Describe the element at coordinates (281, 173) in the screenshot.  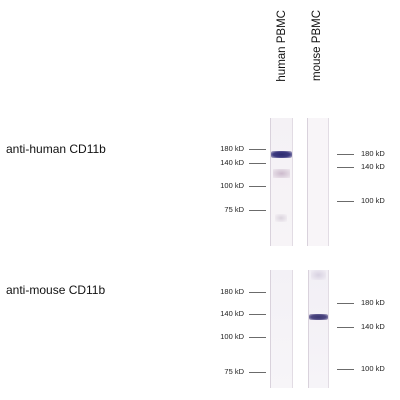
I see `band-human-faint` at that location.